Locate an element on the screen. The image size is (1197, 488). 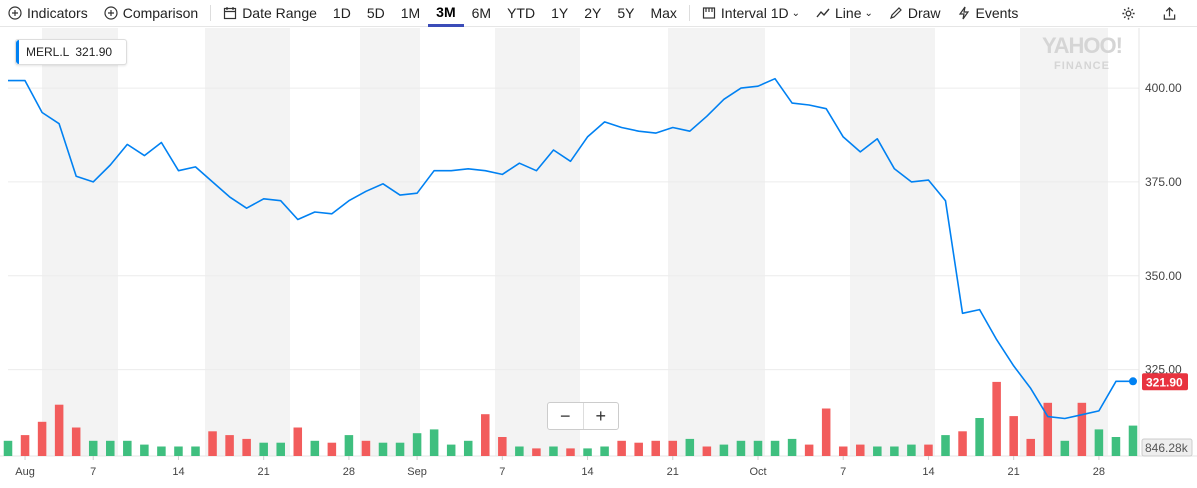
share-icon is located at coordinates (1169, 13).